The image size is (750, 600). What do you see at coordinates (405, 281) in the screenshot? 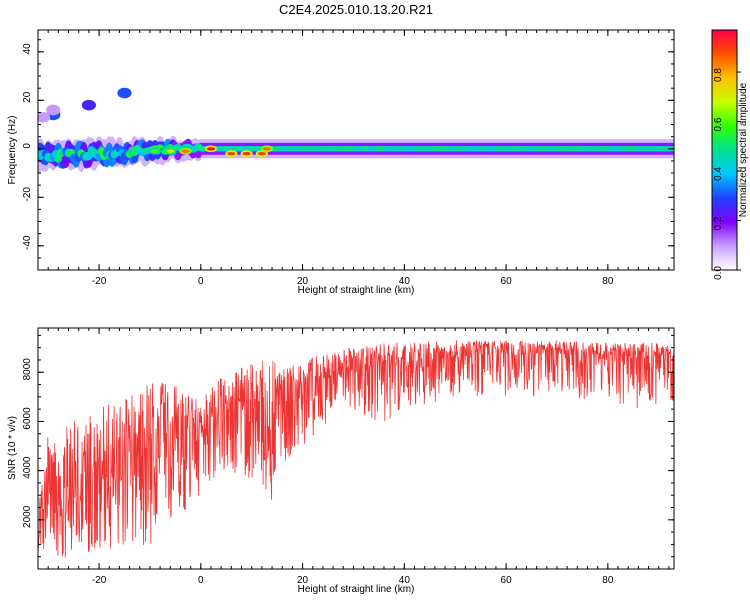
I see `spectrogram-x-tick-label: 40` at bounding box center [405, 281].